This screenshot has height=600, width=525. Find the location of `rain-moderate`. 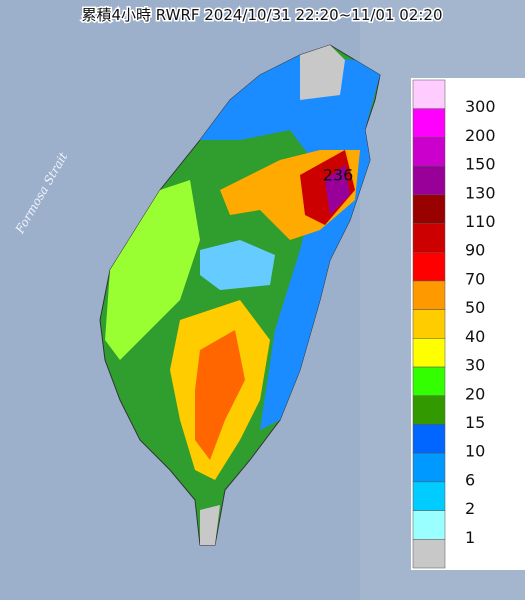

rain-moderate is located at coordinates (152, 270).